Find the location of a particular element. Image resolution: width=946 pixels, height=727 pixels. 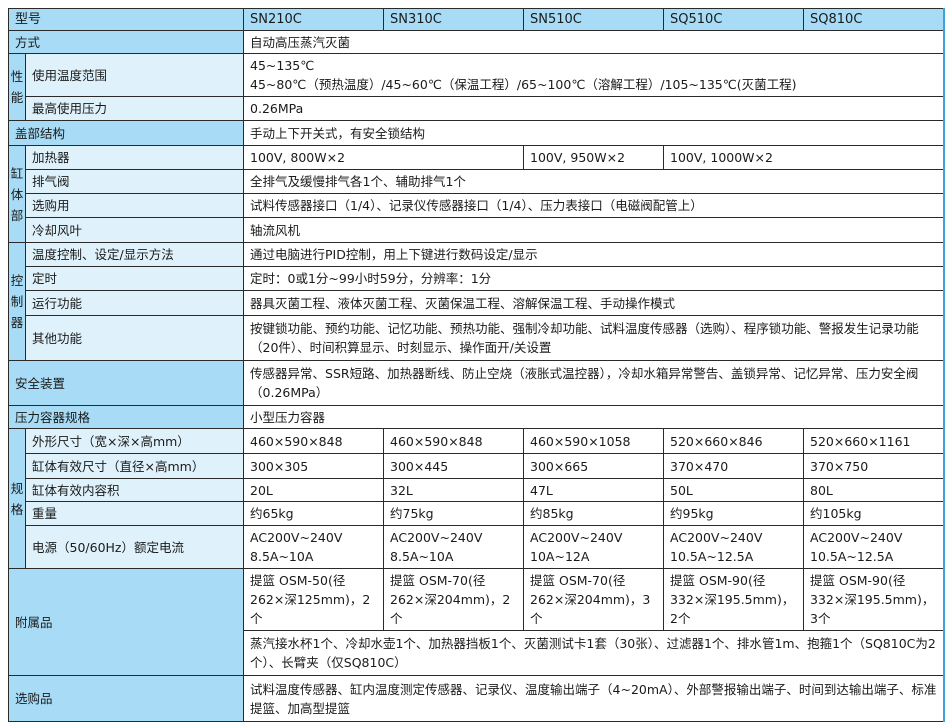

spec-value: 520×660×1161 is located at coordinates (874, 441).